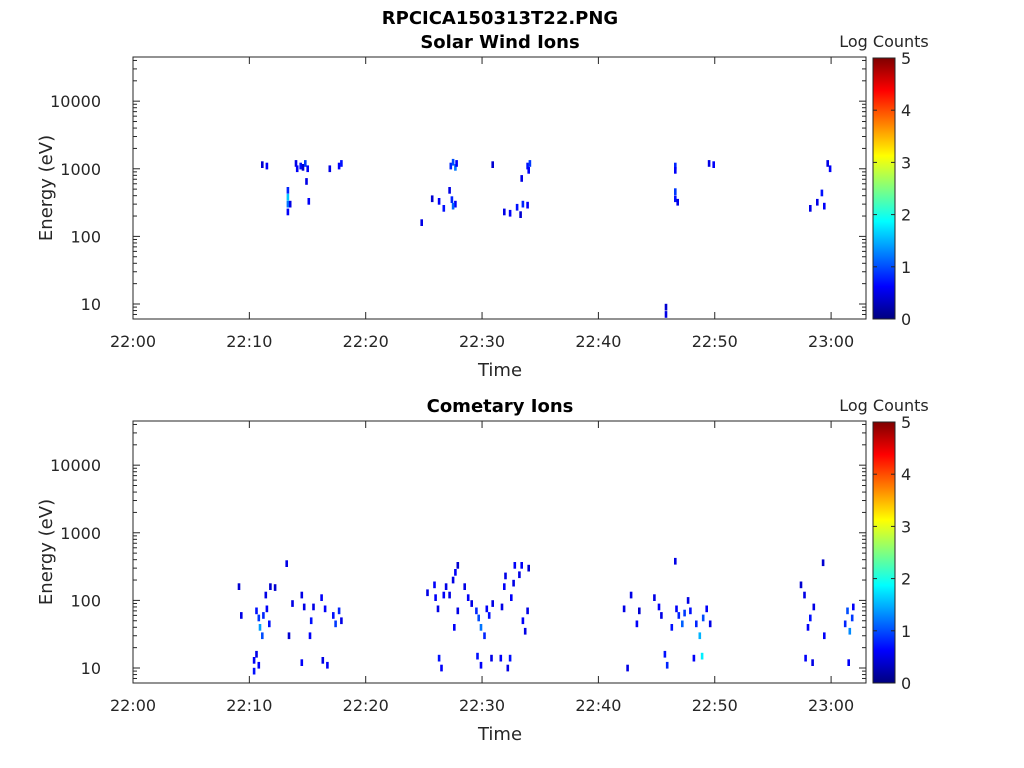 Image resolution: width=1024 pixels, height=768 pixels. I want to click on colorbar-tick-label-cometary-1: 1, so click(906, 631).